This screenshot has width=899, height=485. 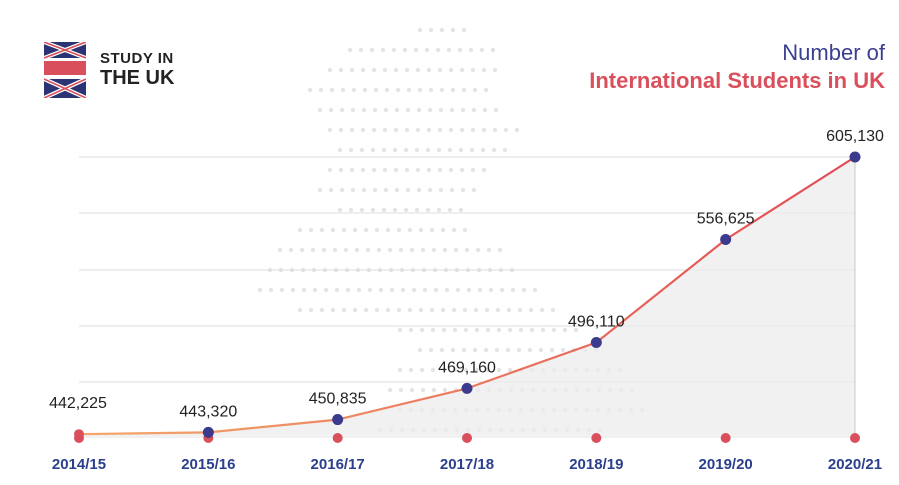 What do you see at coordinates (65, 70) in the screenshot?
I see `uk-flag-icon` at bounding box center [65, 70].